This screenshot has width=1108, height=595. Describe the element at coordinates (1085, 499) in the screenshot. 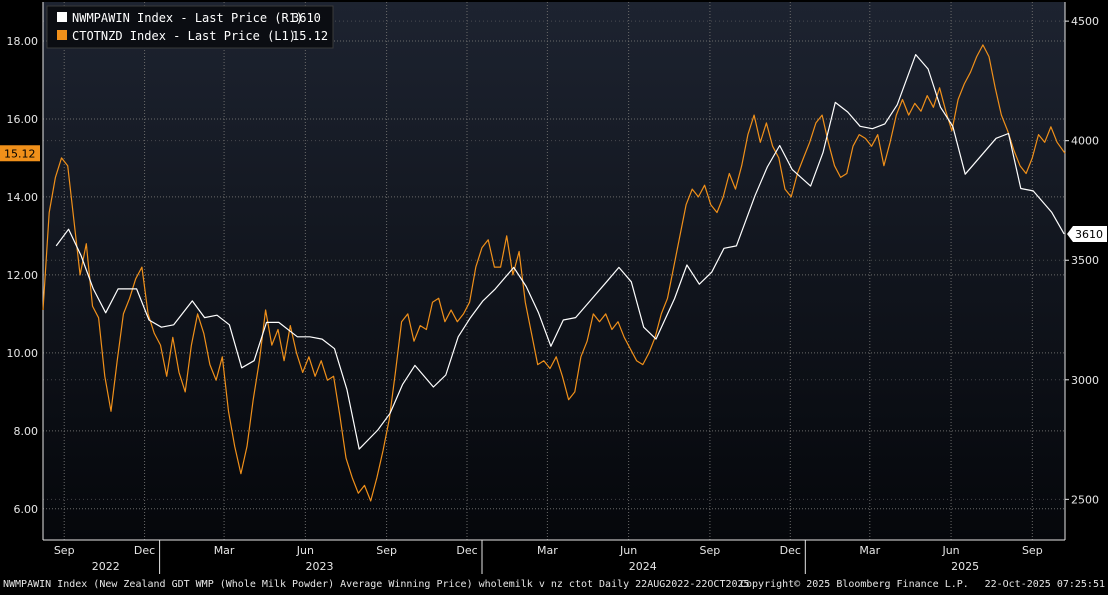

I see `right-tick-label: 2500` at that location.